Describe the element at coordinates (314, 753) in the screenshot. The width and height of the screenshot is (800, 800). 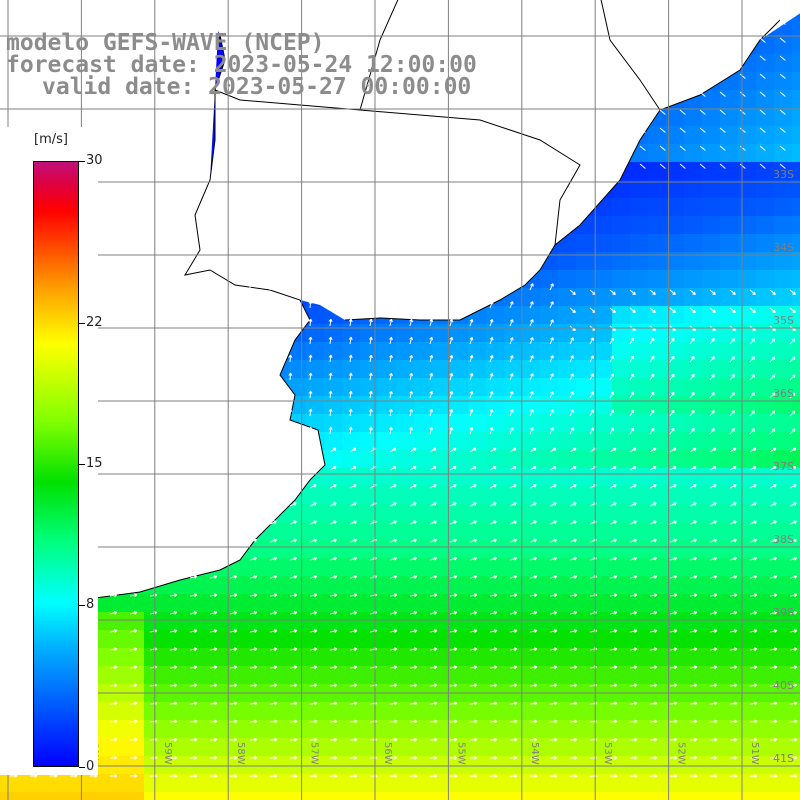
I see `lon-label: 57W` at that location.